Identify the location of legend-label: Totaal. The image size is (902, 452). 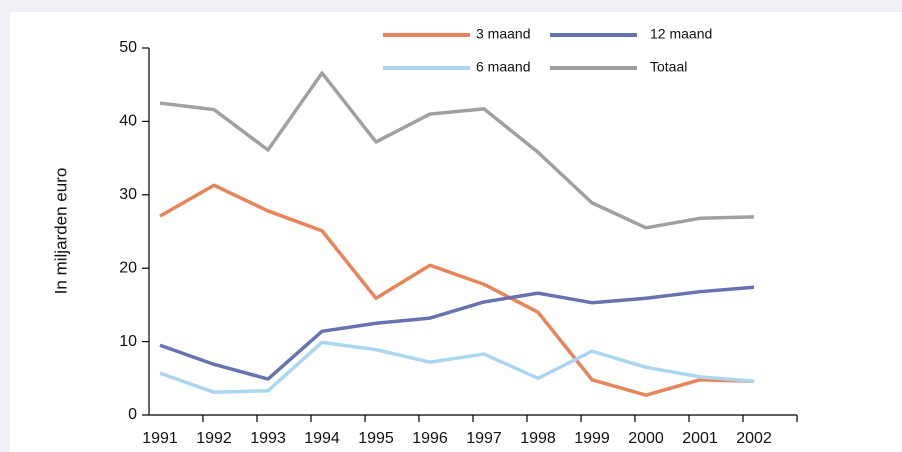
(668, 67).